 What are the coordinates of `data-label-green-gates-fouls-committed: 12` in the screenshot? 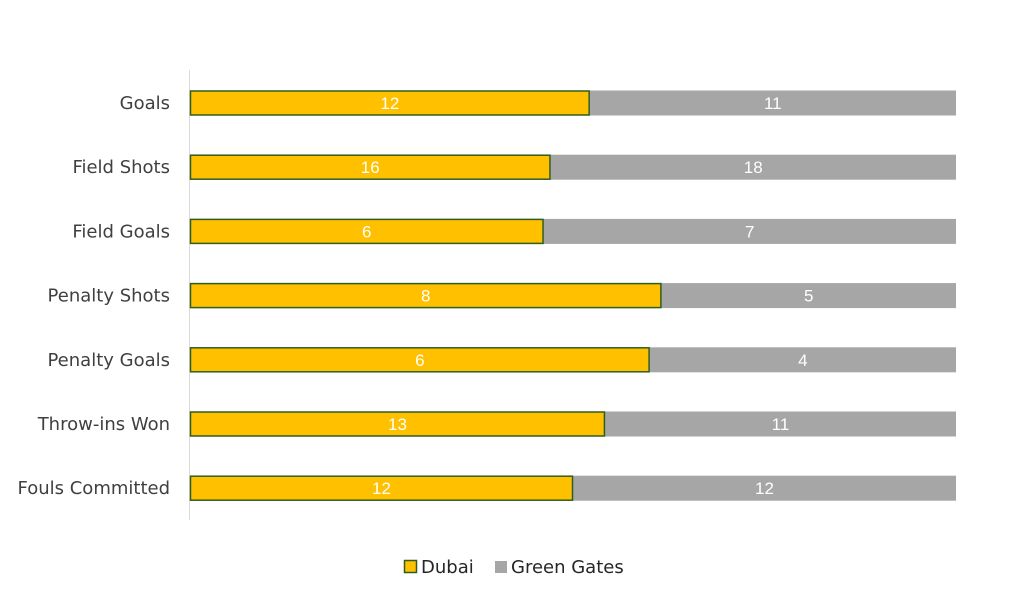 It's located at (764, 488).